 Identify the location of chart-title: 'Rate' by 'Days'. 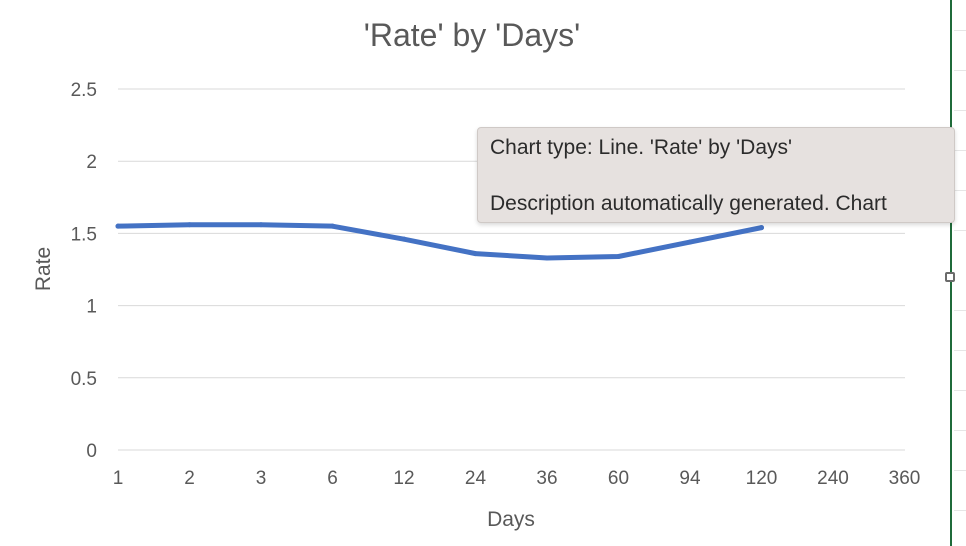
(472, 35).